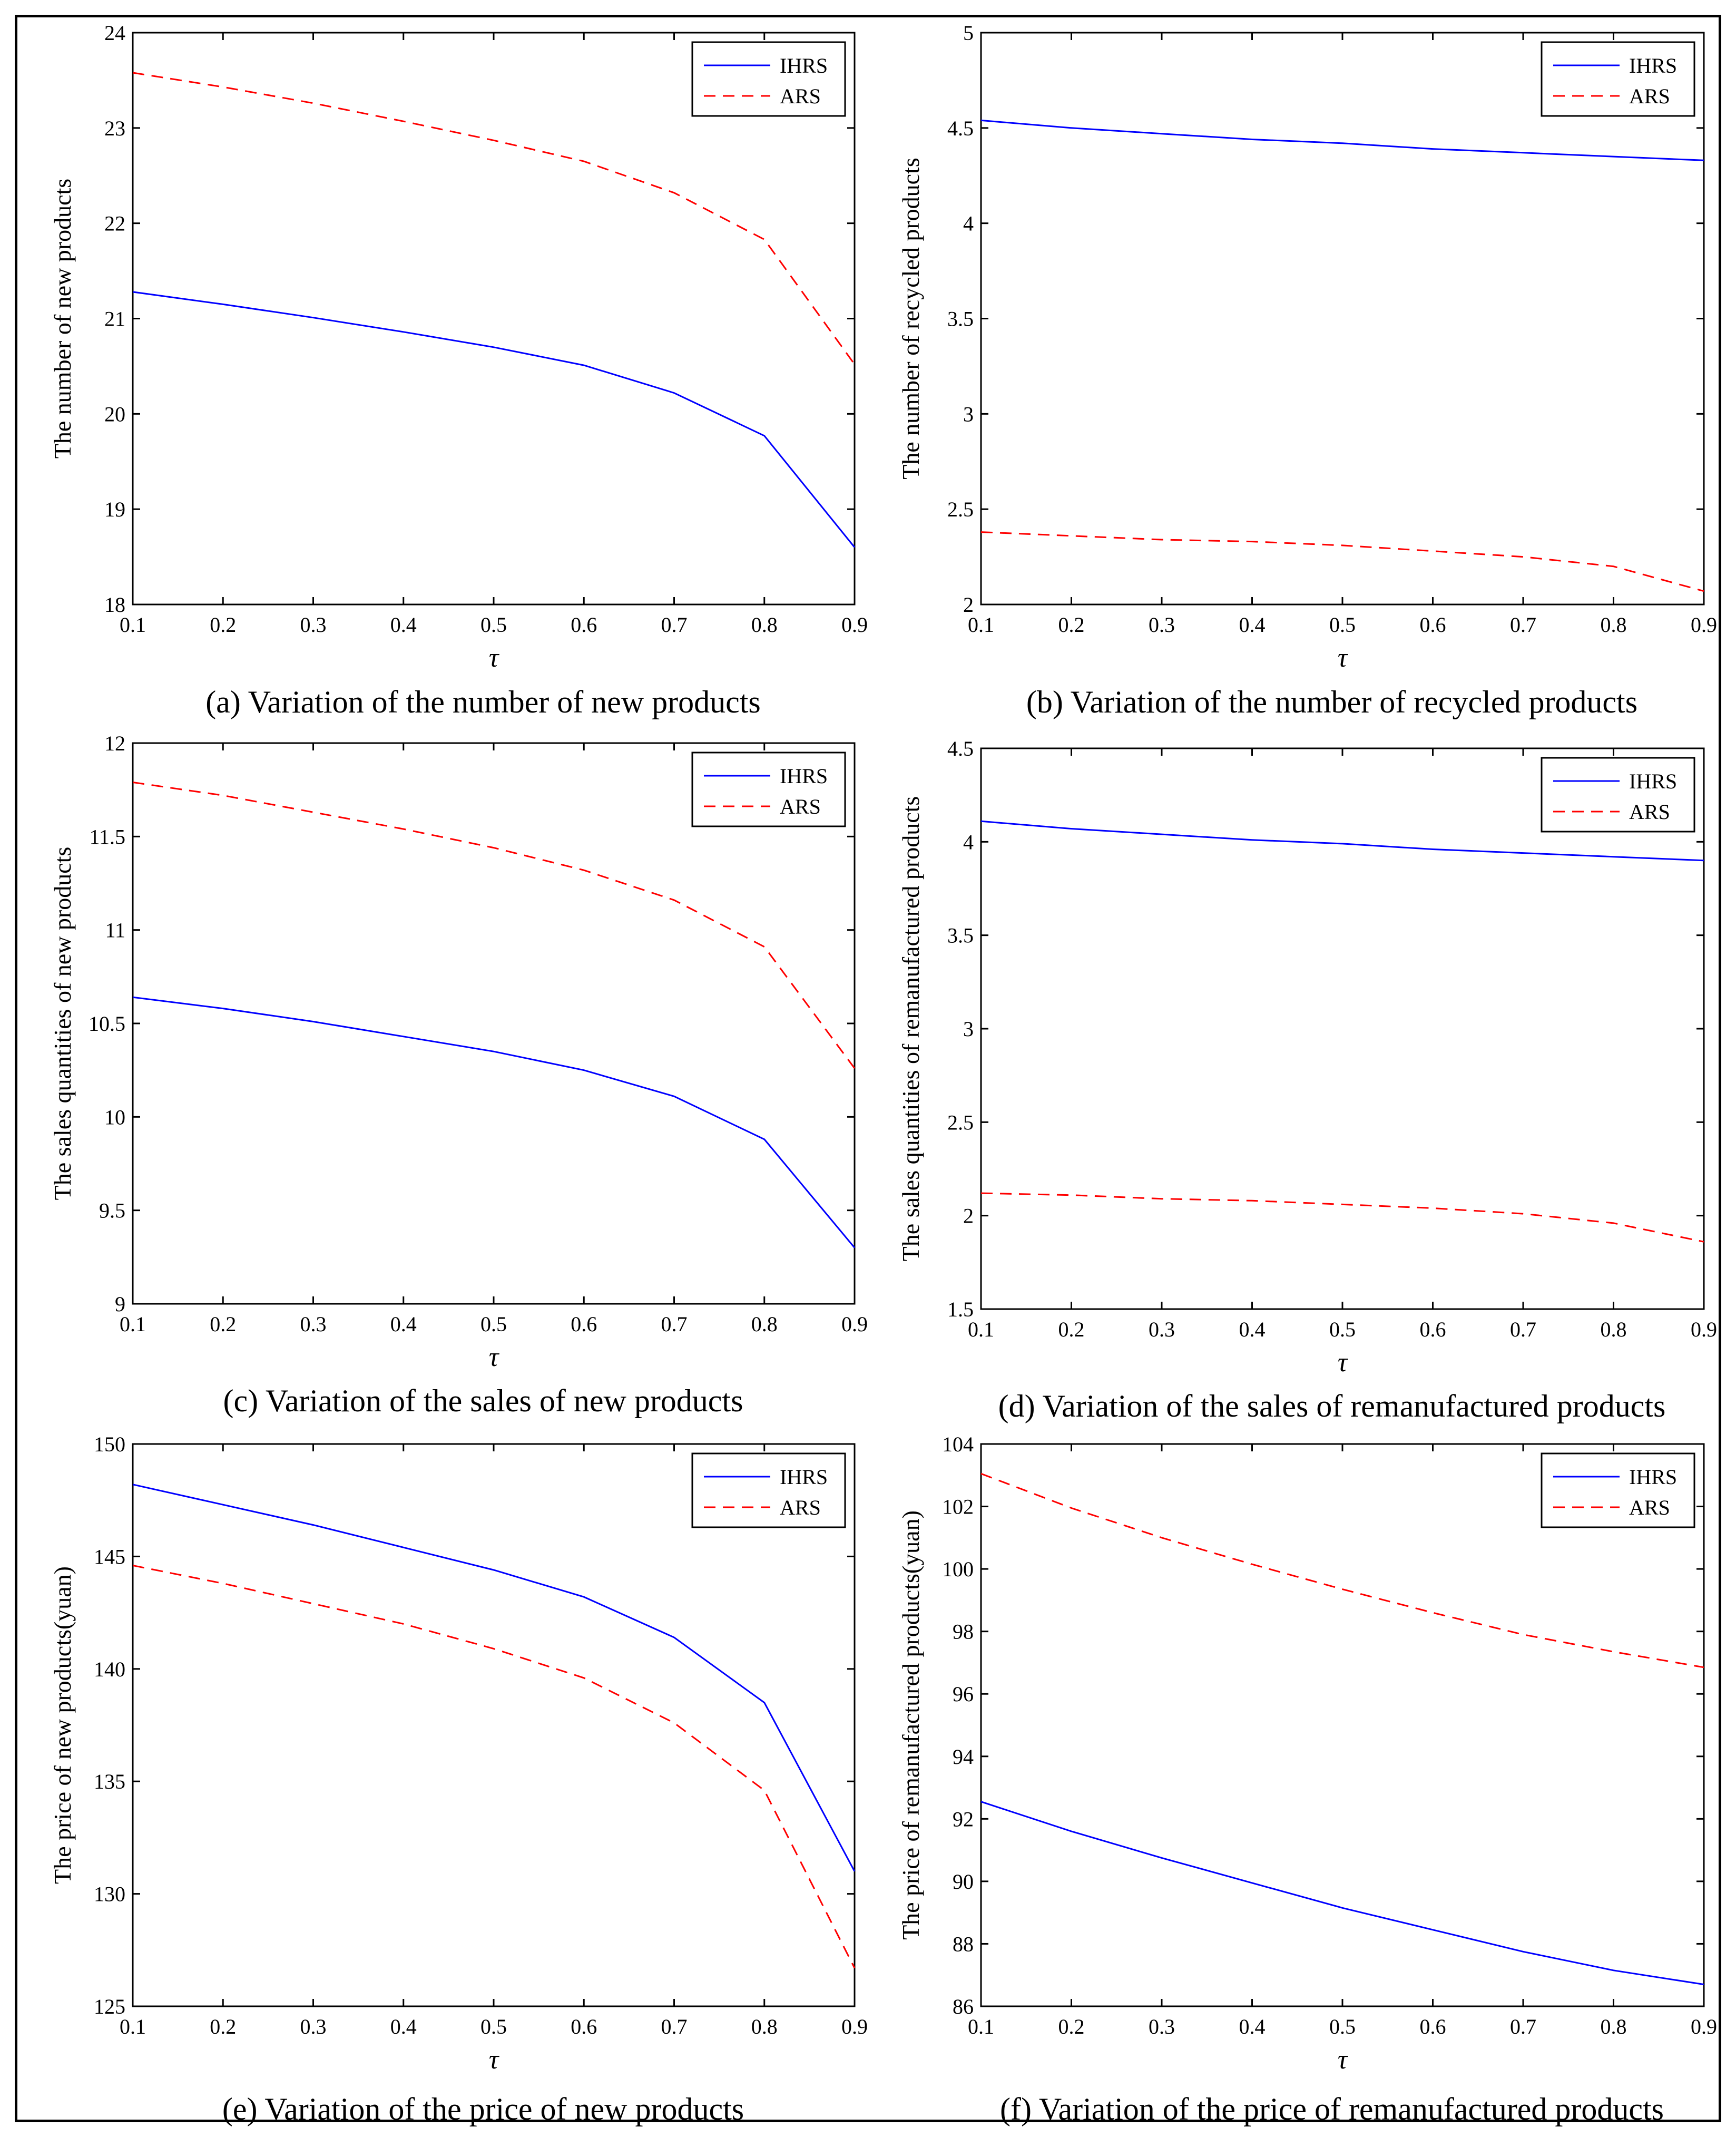  What do you see at coordinates (107, 1024) in the screenshot?
I see `y-tick-label: 10.5` at bounding box center [107, 1024].